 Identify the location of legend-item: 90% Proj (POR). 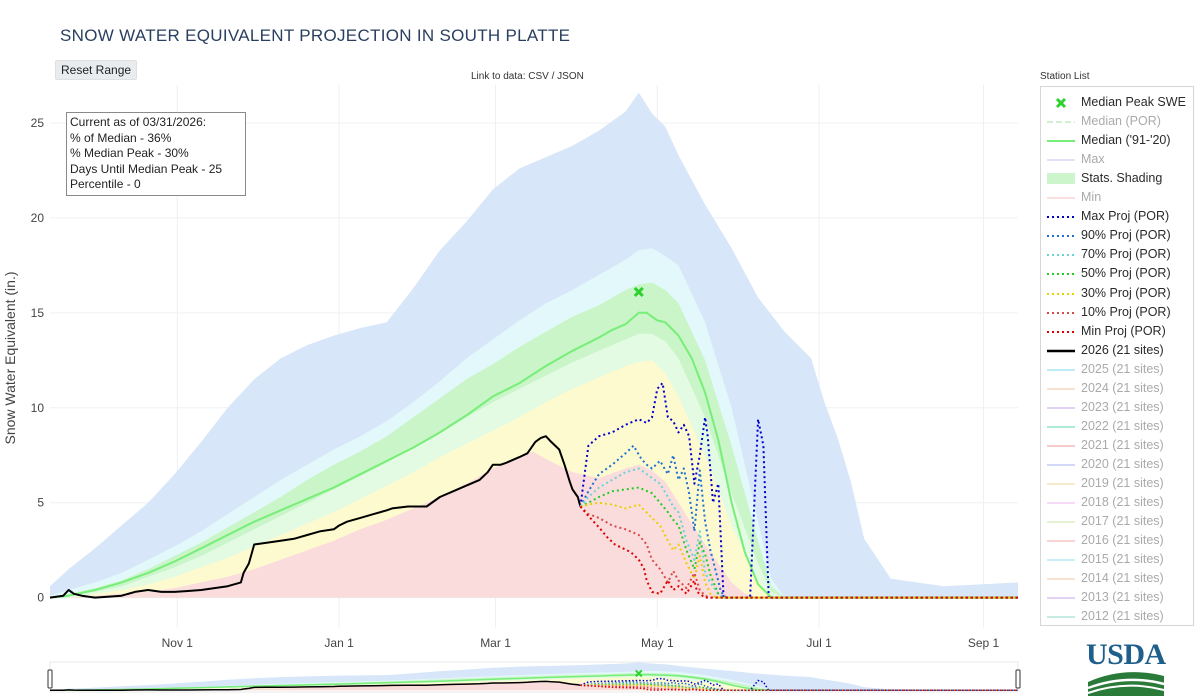
(1117, 235).